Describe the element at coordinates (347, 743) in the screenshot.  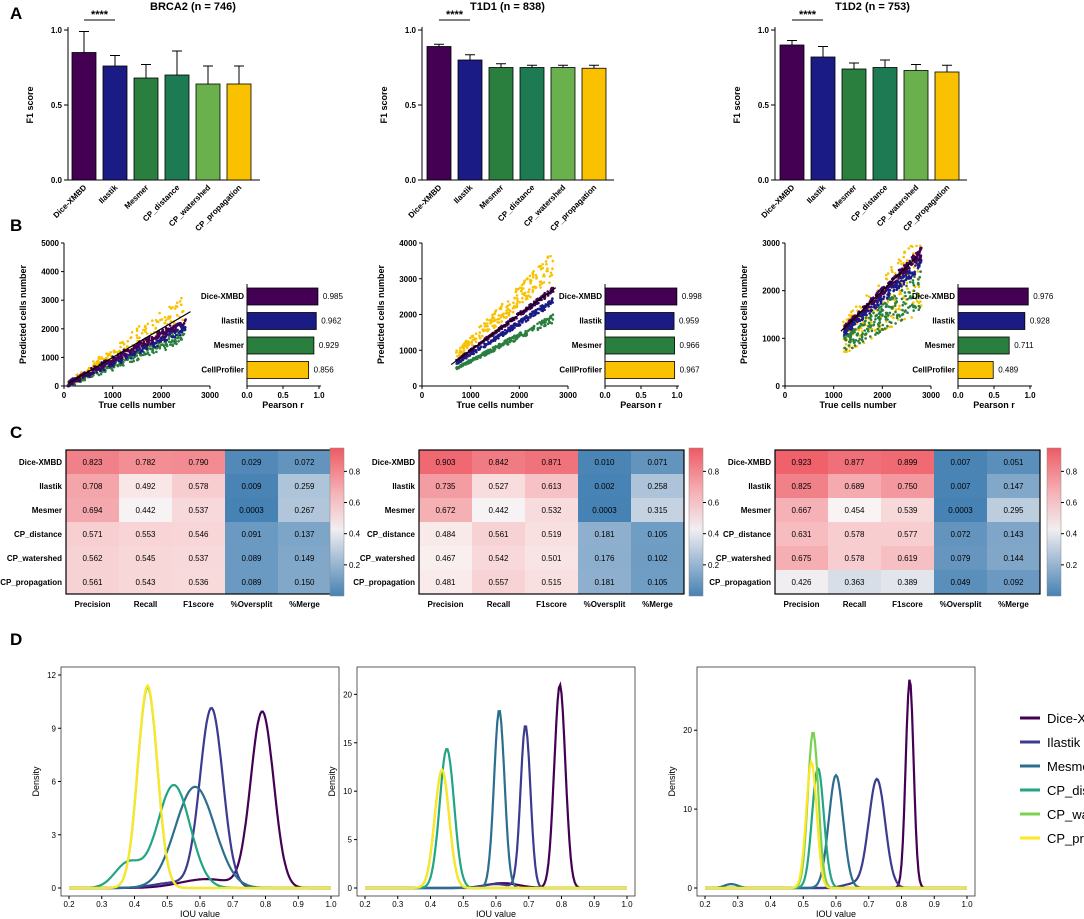
I see `y-tick-label: 15` at that location.